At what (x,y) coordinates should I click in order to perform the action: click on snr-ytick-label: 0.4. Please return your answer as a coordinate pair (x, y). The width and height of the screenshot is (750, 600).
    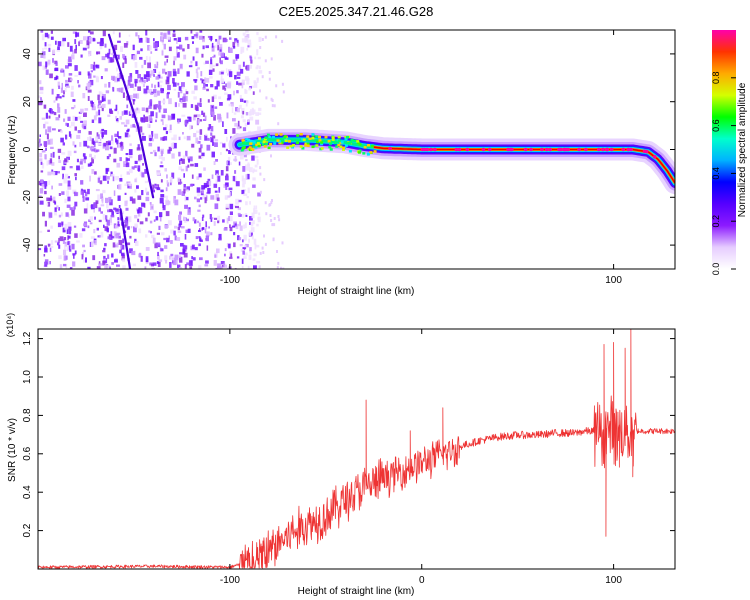
    Looking at the image, I should click on (27, 492).